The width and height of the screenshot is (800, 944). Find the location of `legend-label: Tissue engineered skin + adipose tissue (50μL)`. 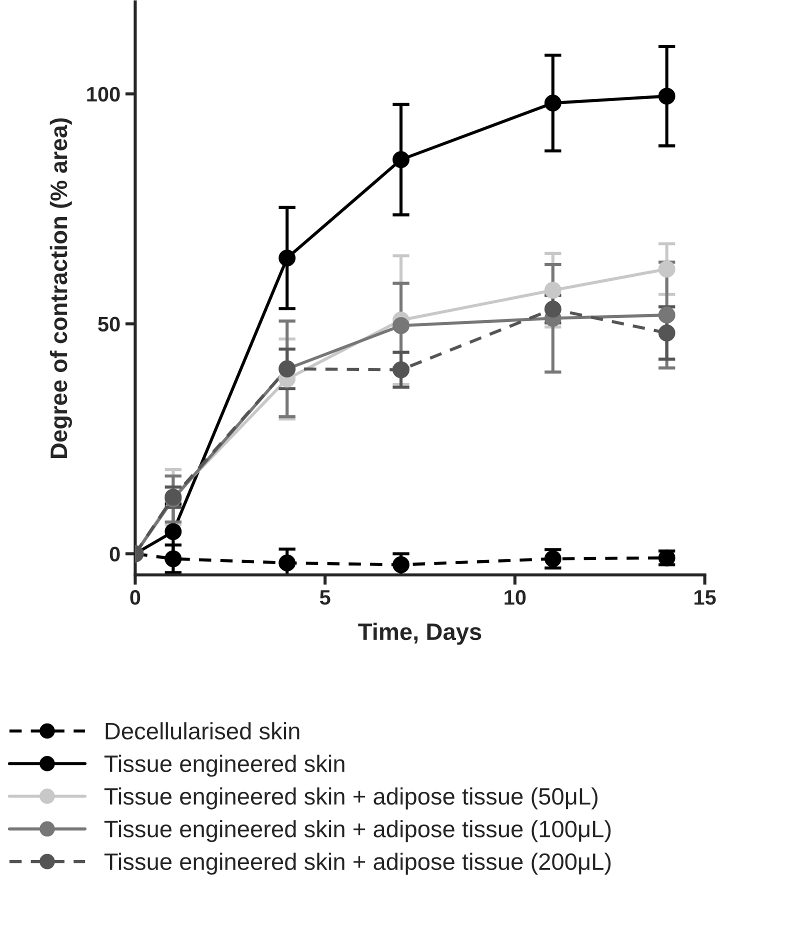

legend-label: Tissue engineered skin + adipose tissue (50μL) is located at coordinates (351, 798).